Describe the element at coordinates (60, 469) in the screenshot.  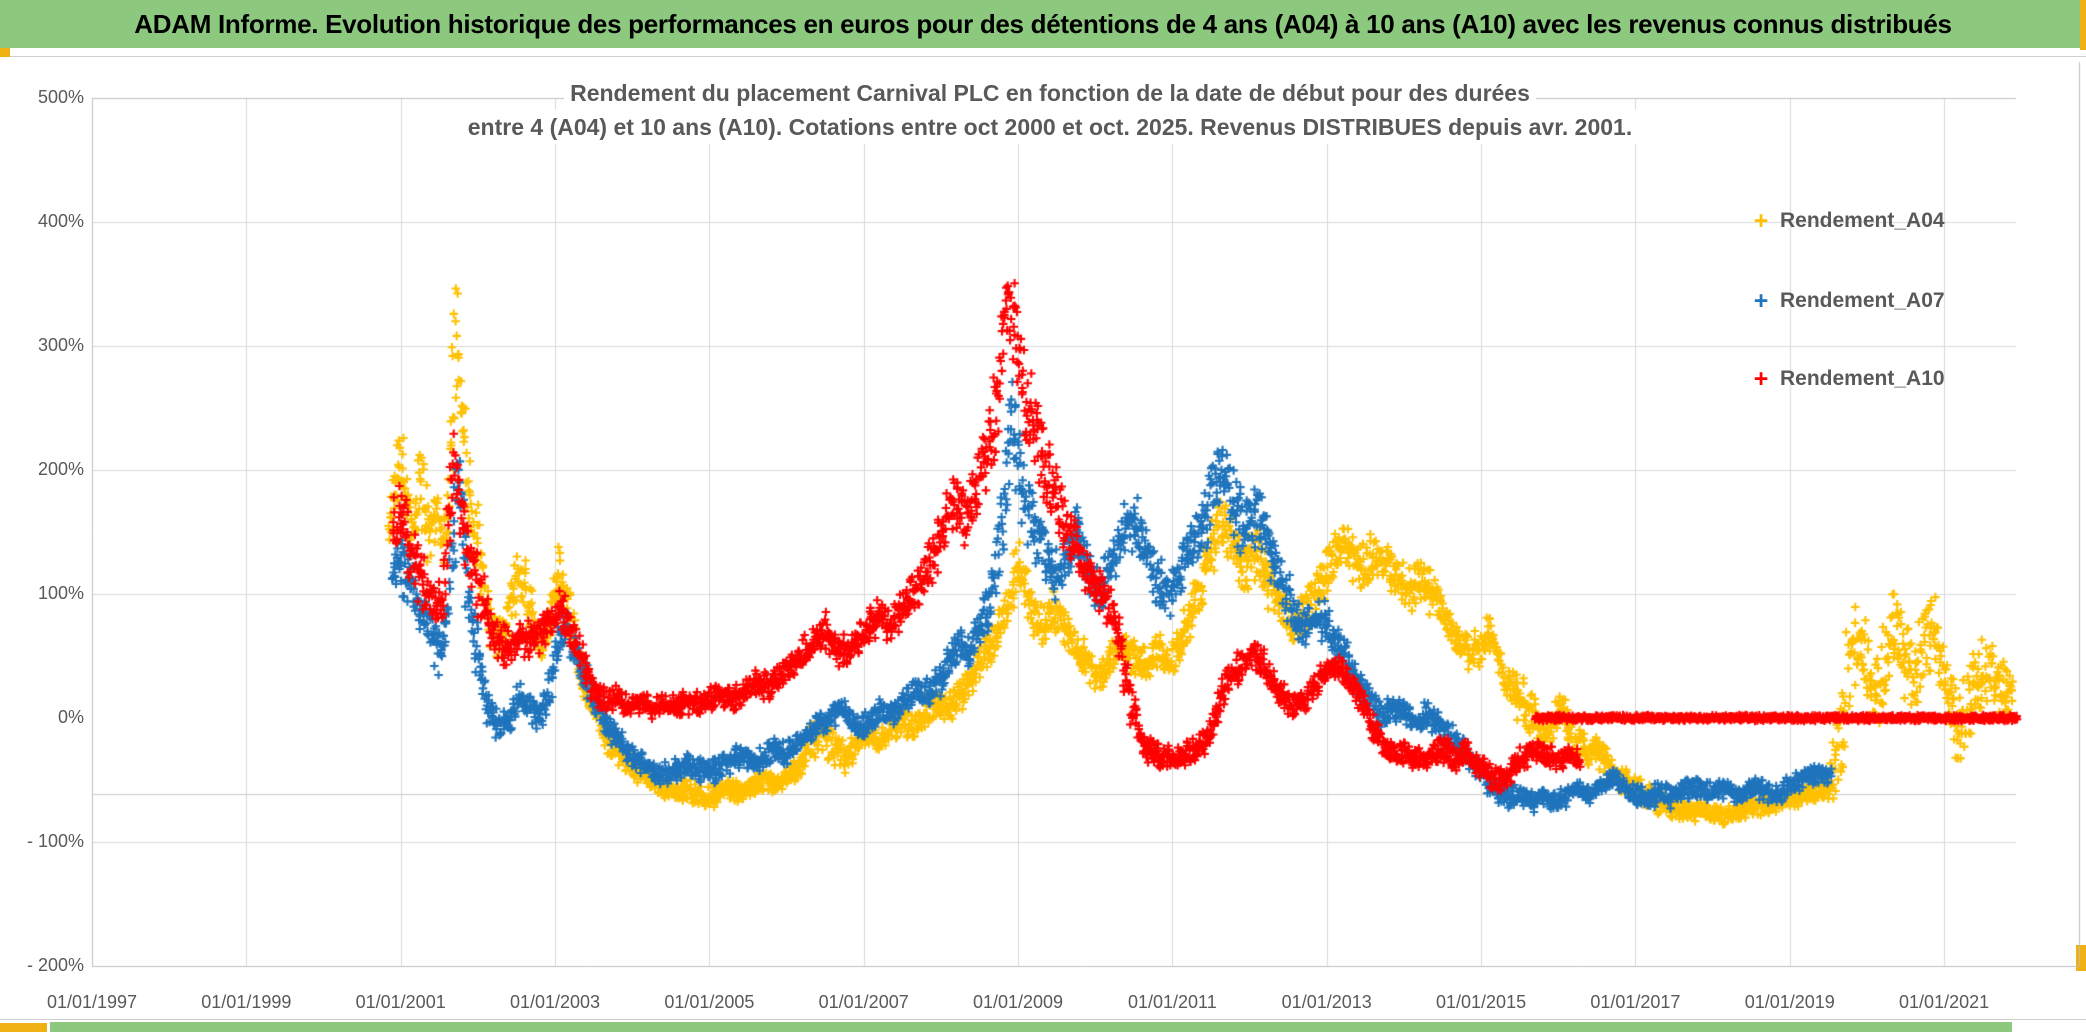
I see `y-tick-label: 200%` at that location.